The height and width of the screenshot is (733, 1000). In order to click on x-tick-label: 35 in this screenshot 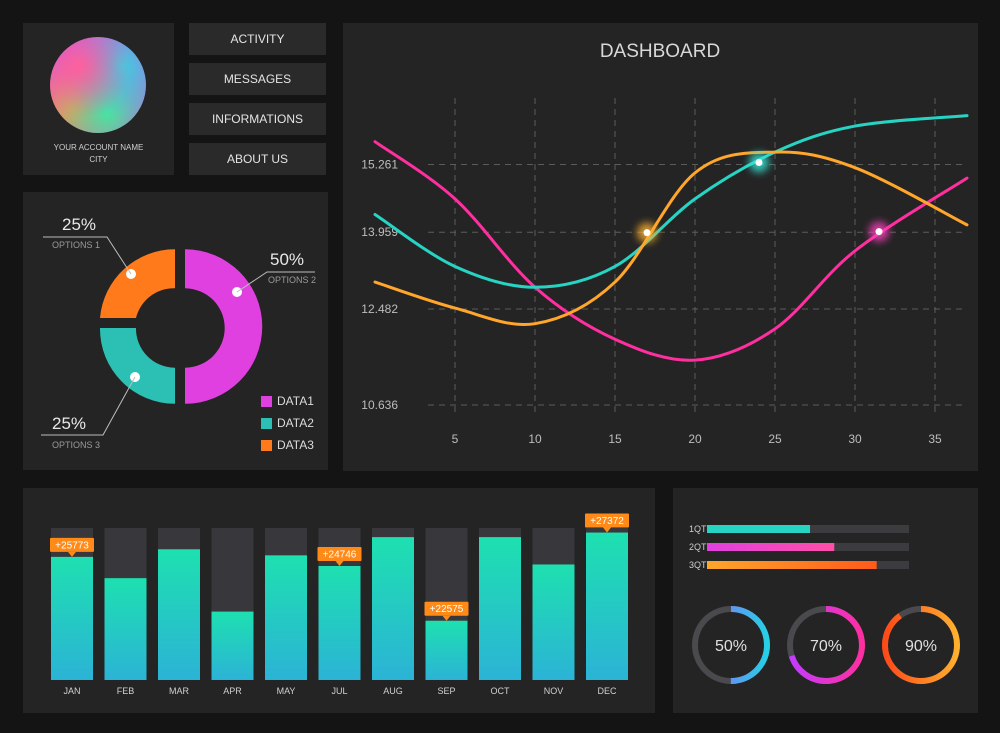, I will do `click(935, 439)`.